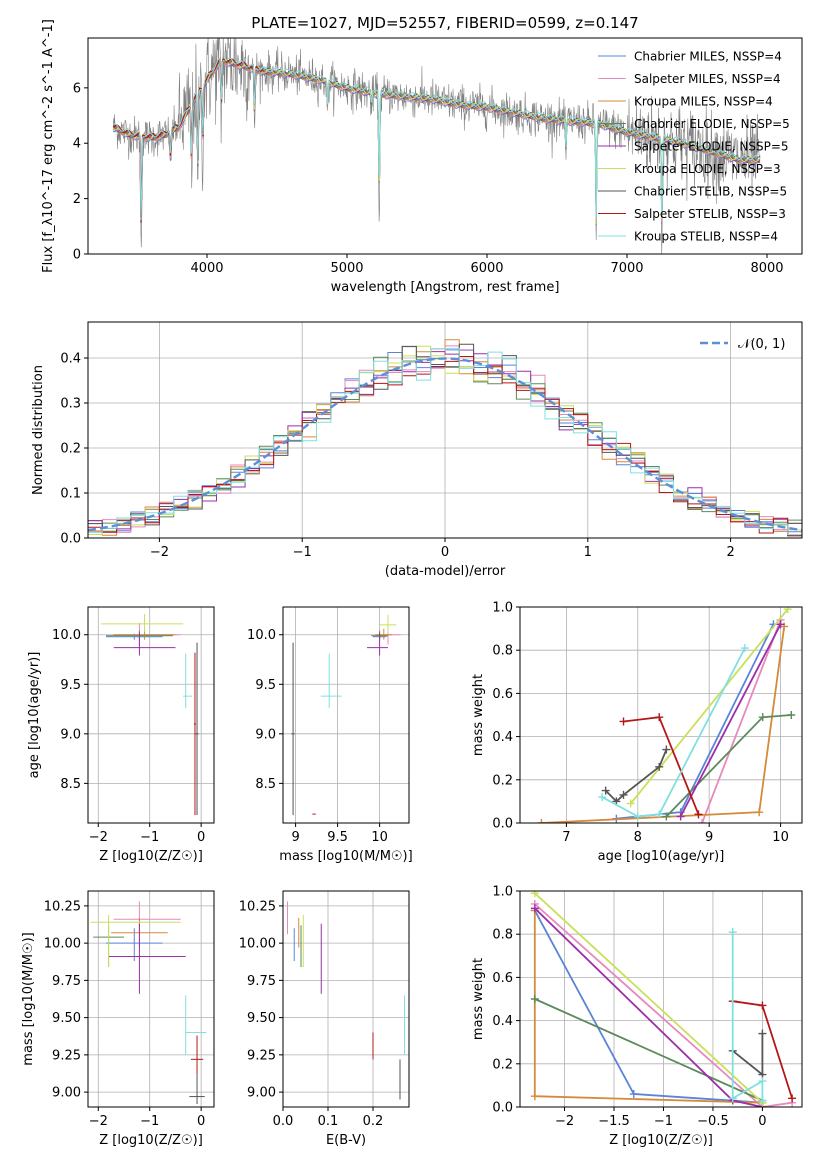 The image size is (819, 1170). I want to click on x-tick-label: 1, so click(588, 552).